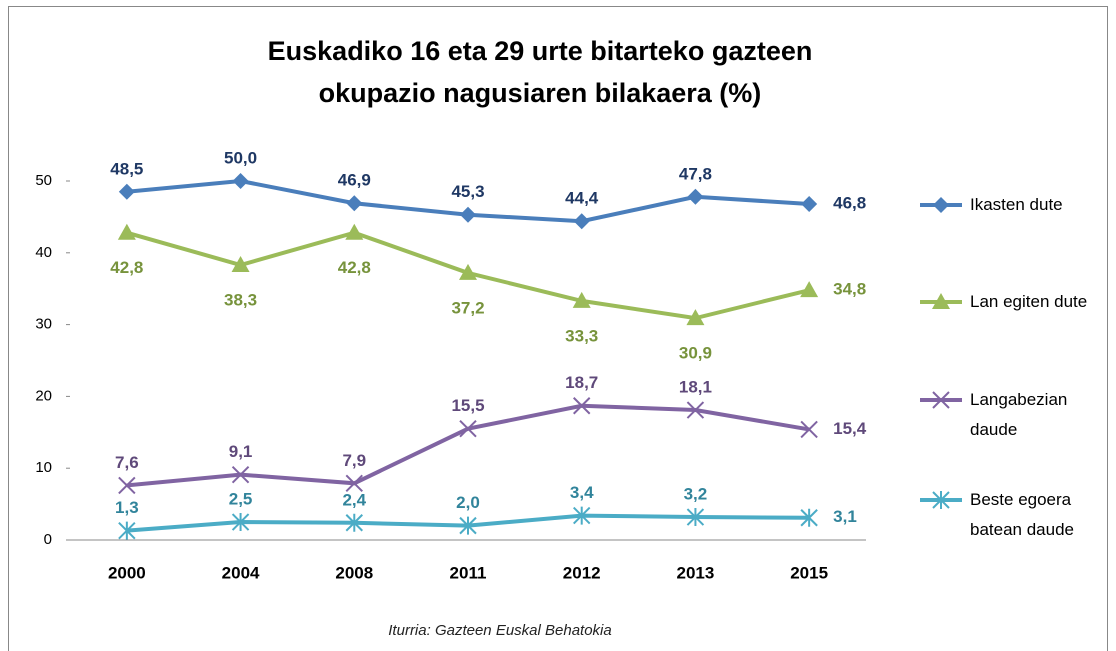  What do you see at coordinates (581, 335) in the screenshot?
I see `data-label: 33,3` at bounding box center [581, 335].